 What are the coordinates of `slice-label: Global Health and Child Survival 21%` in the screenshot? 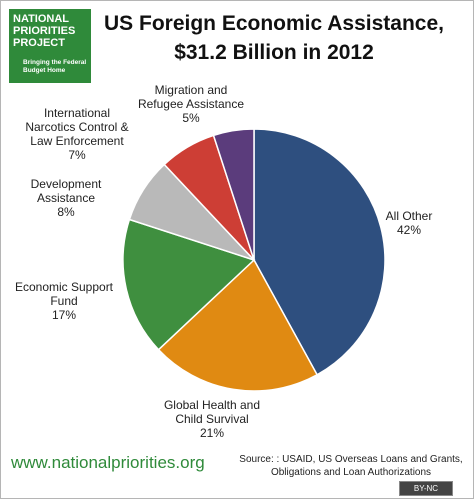 It's located at (212, 419).